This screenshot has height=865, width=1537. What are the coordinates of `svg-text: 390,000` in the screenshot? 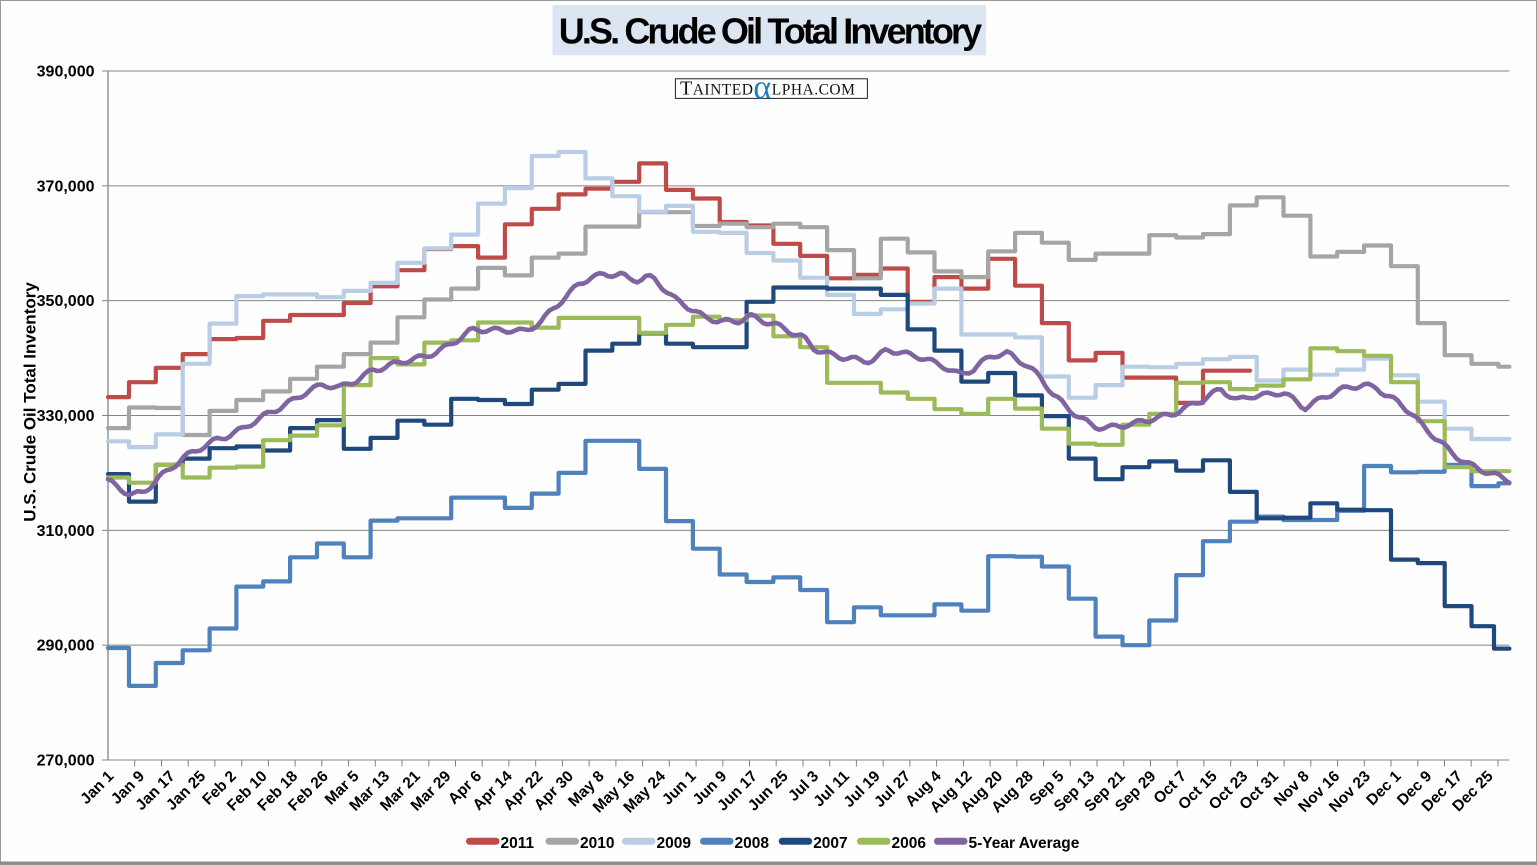 It's located at (66, 72).